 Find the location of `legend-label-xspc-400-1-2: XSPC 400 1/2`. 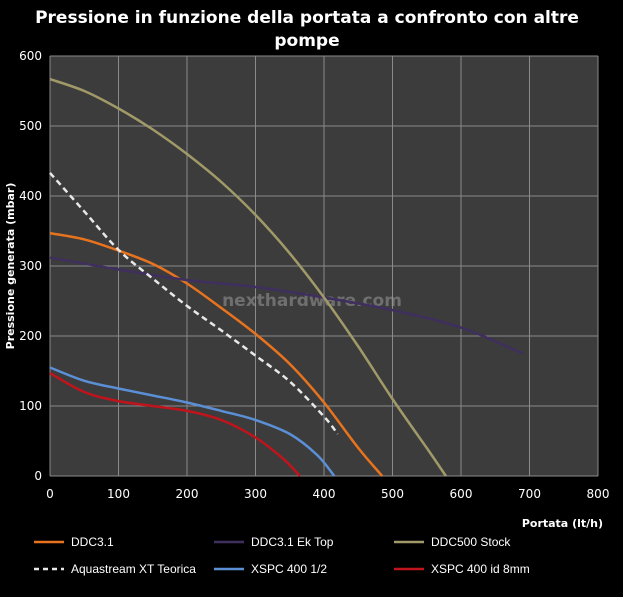

legend-label-xspc-400-1-2: XSPC 400 1/2 is located at coordinates (289, 569).